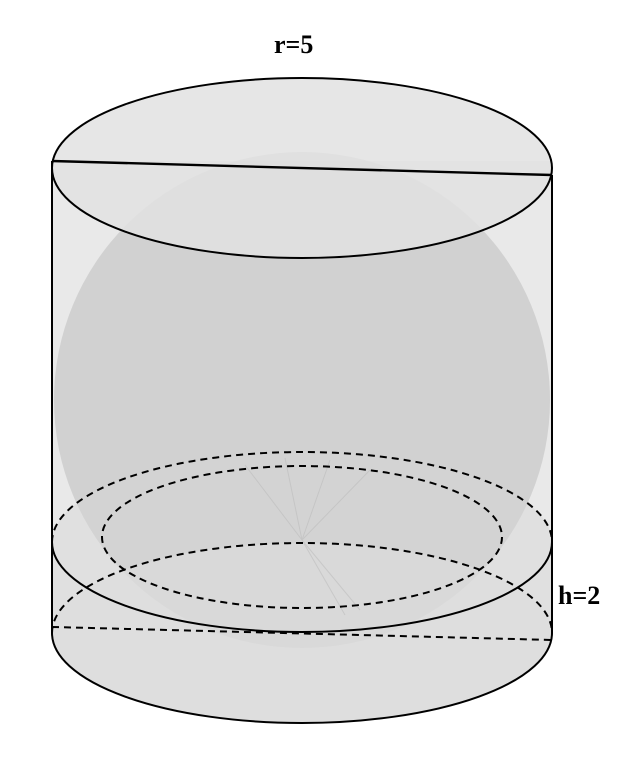 The height and width of the screenshot is (772, 624). Describe the element at coordinates (302, 678) in the screenshot. I see `bottom-base-front` at that location.